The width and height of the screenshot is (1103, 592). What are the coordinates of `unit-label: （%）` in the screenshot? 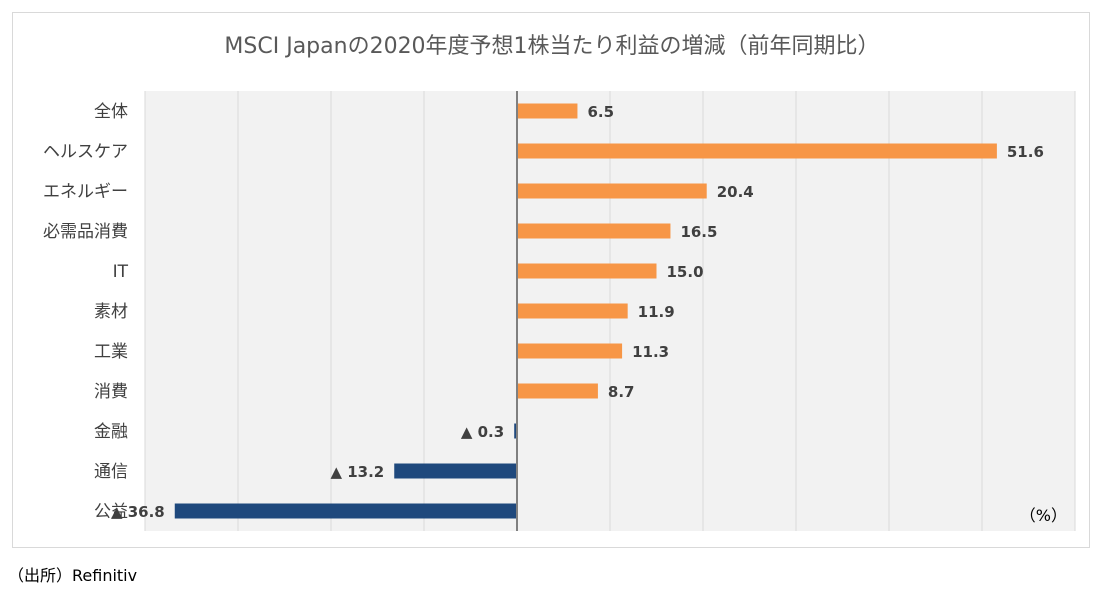 It's located at (1043, 515).